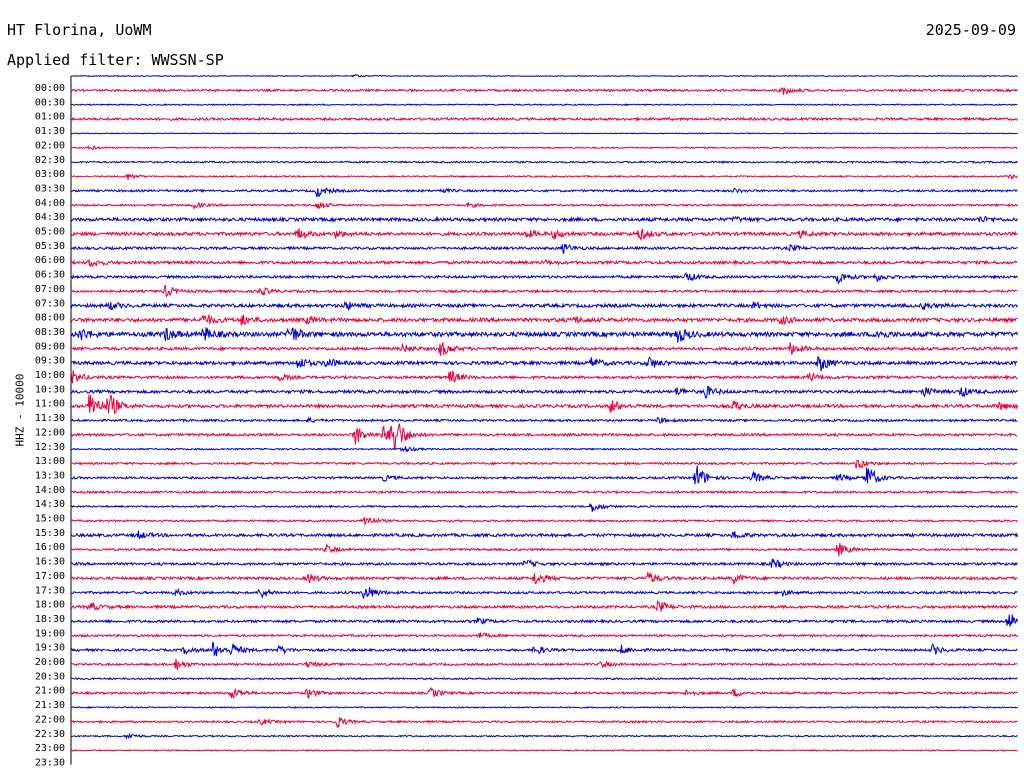 Image resolution: width=1024 pixels, height=780 pixels. I want to click on time-label-19: 09:30, so click(50, 361).